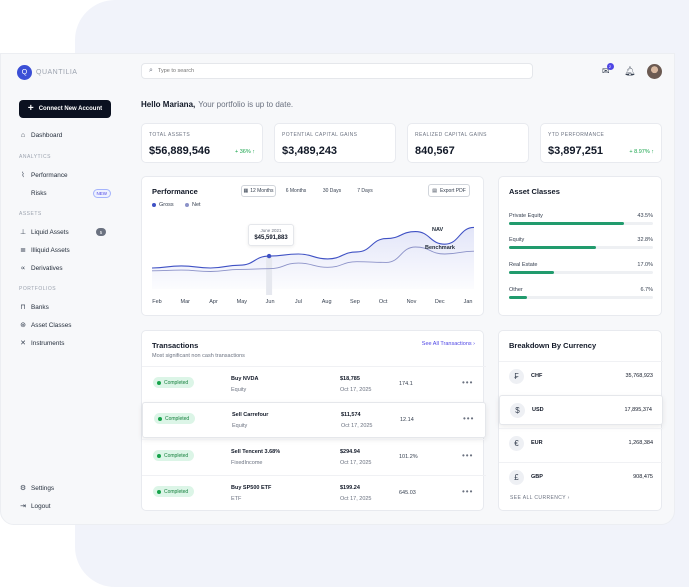  Describe the element at coordinates (581, 410) in the screenshot. I see `currency-row: $ USD 17,895,374` at that location.